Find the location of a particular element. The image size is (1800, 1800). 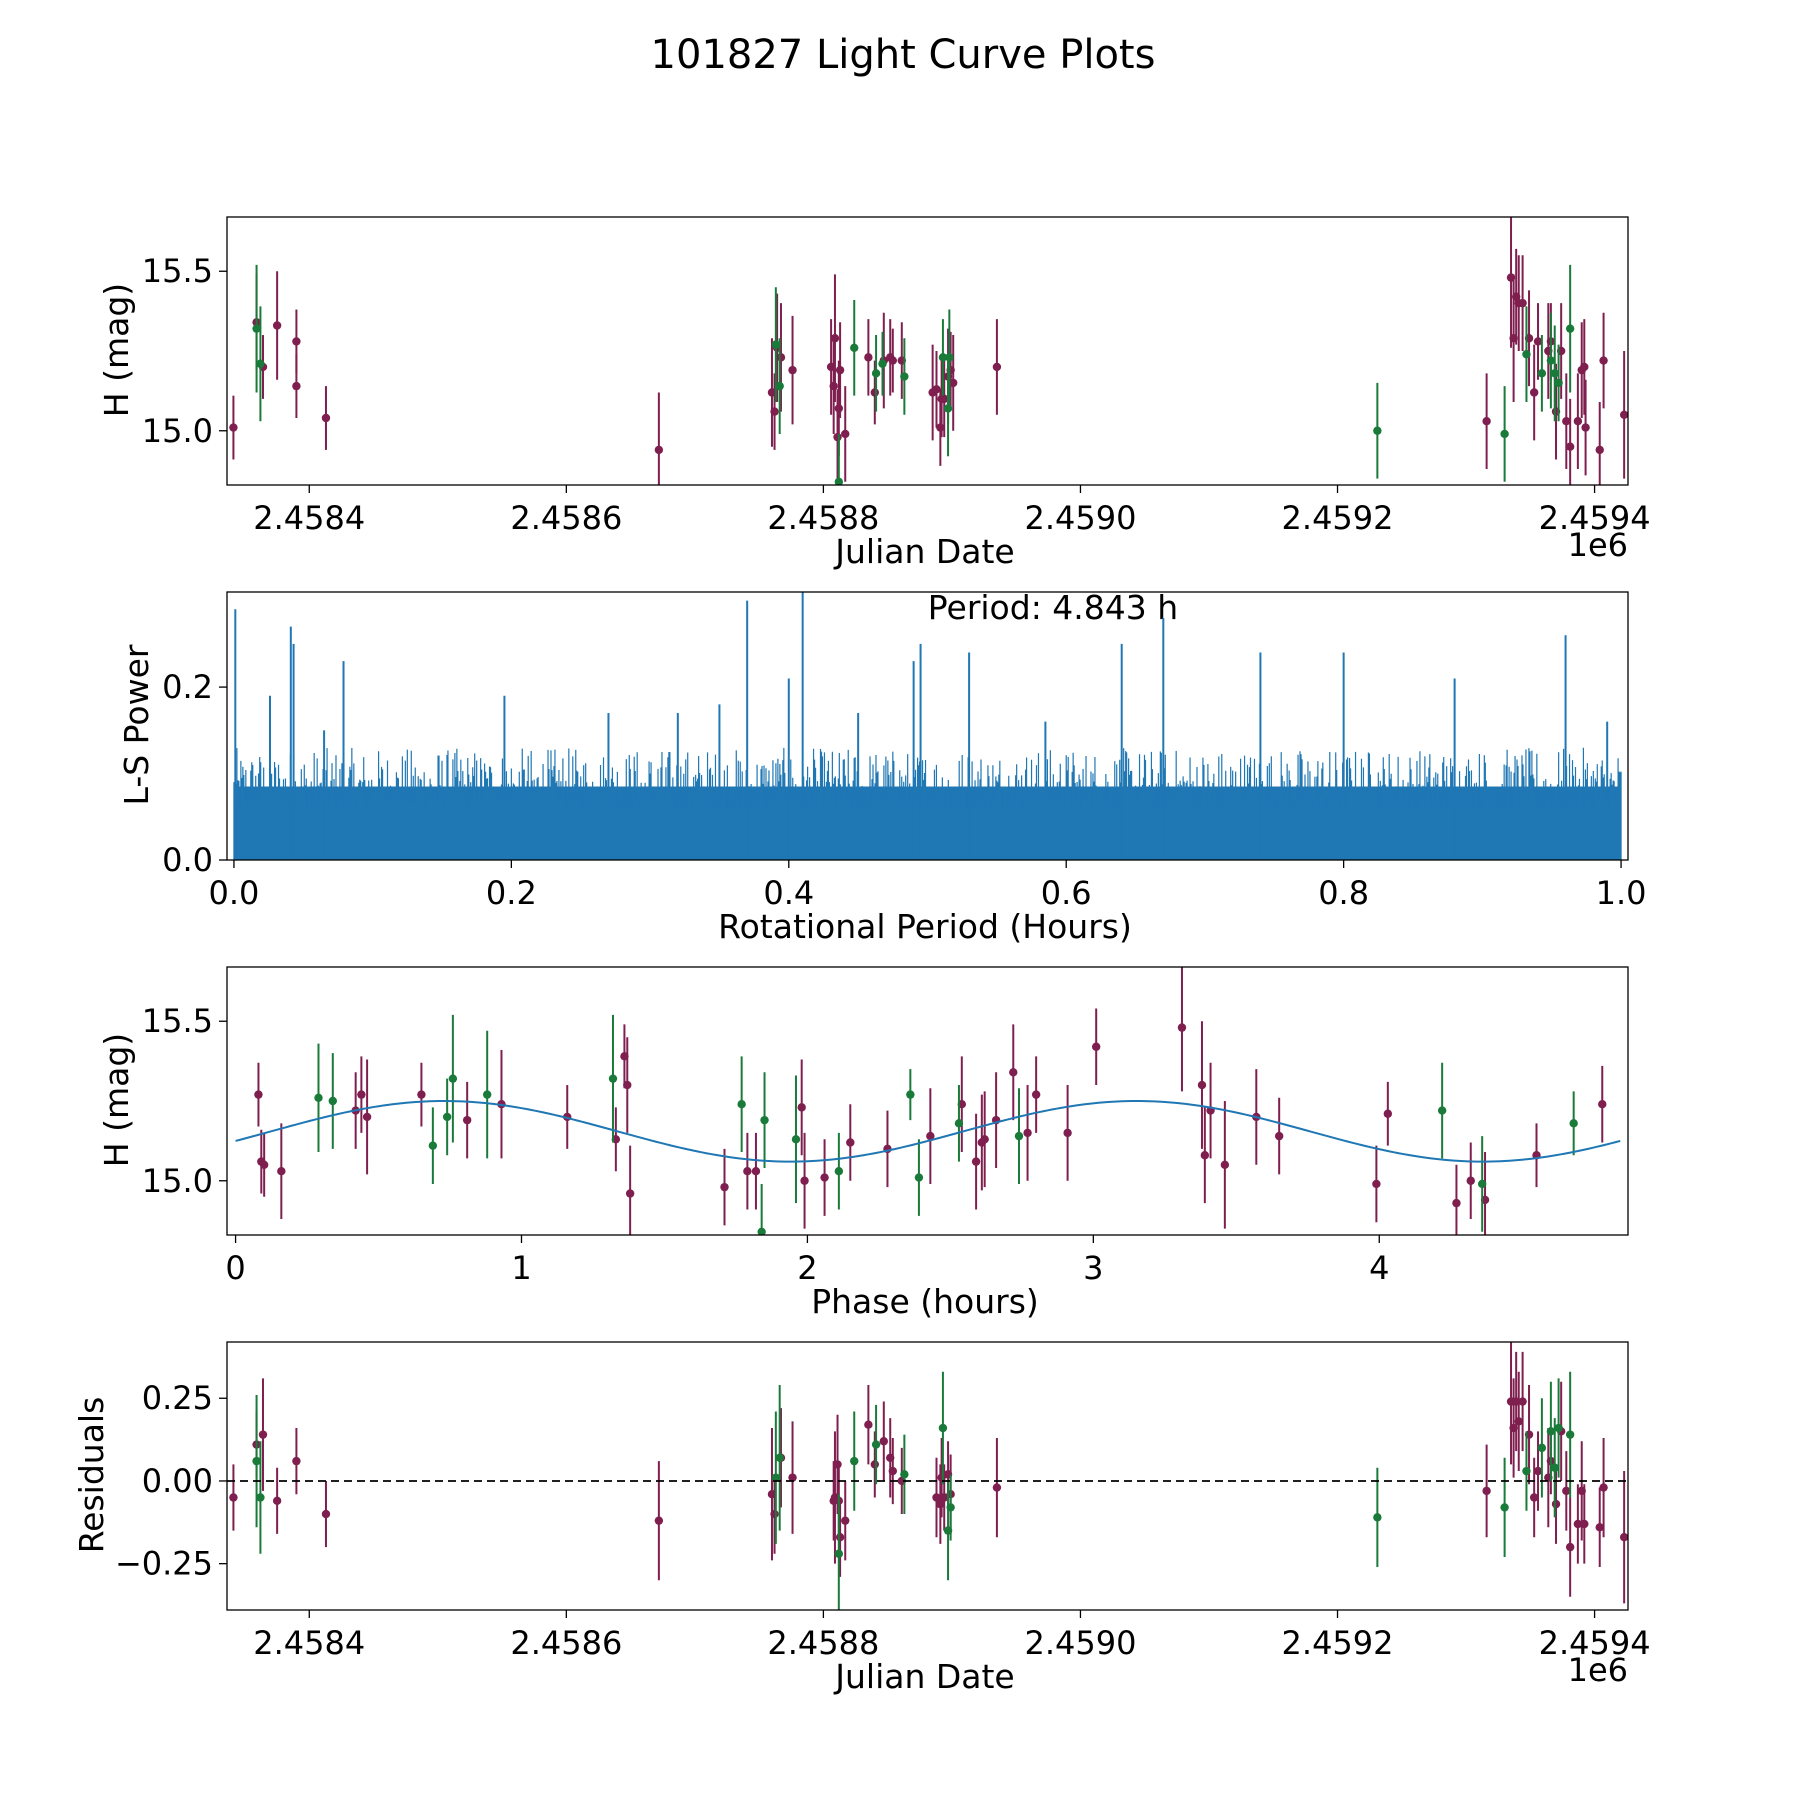

residuals-xtick-label: 2.4586 is located at coordinates (566, 1643).